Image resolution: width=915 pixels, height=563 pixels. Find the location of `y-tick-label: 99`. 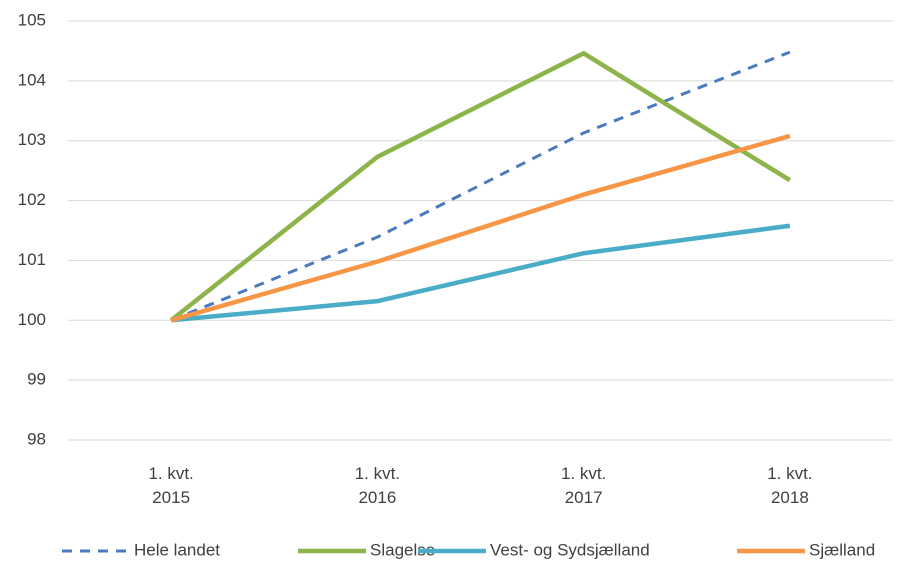

y-tick-label: 99 is located at coordinates (36, 379).